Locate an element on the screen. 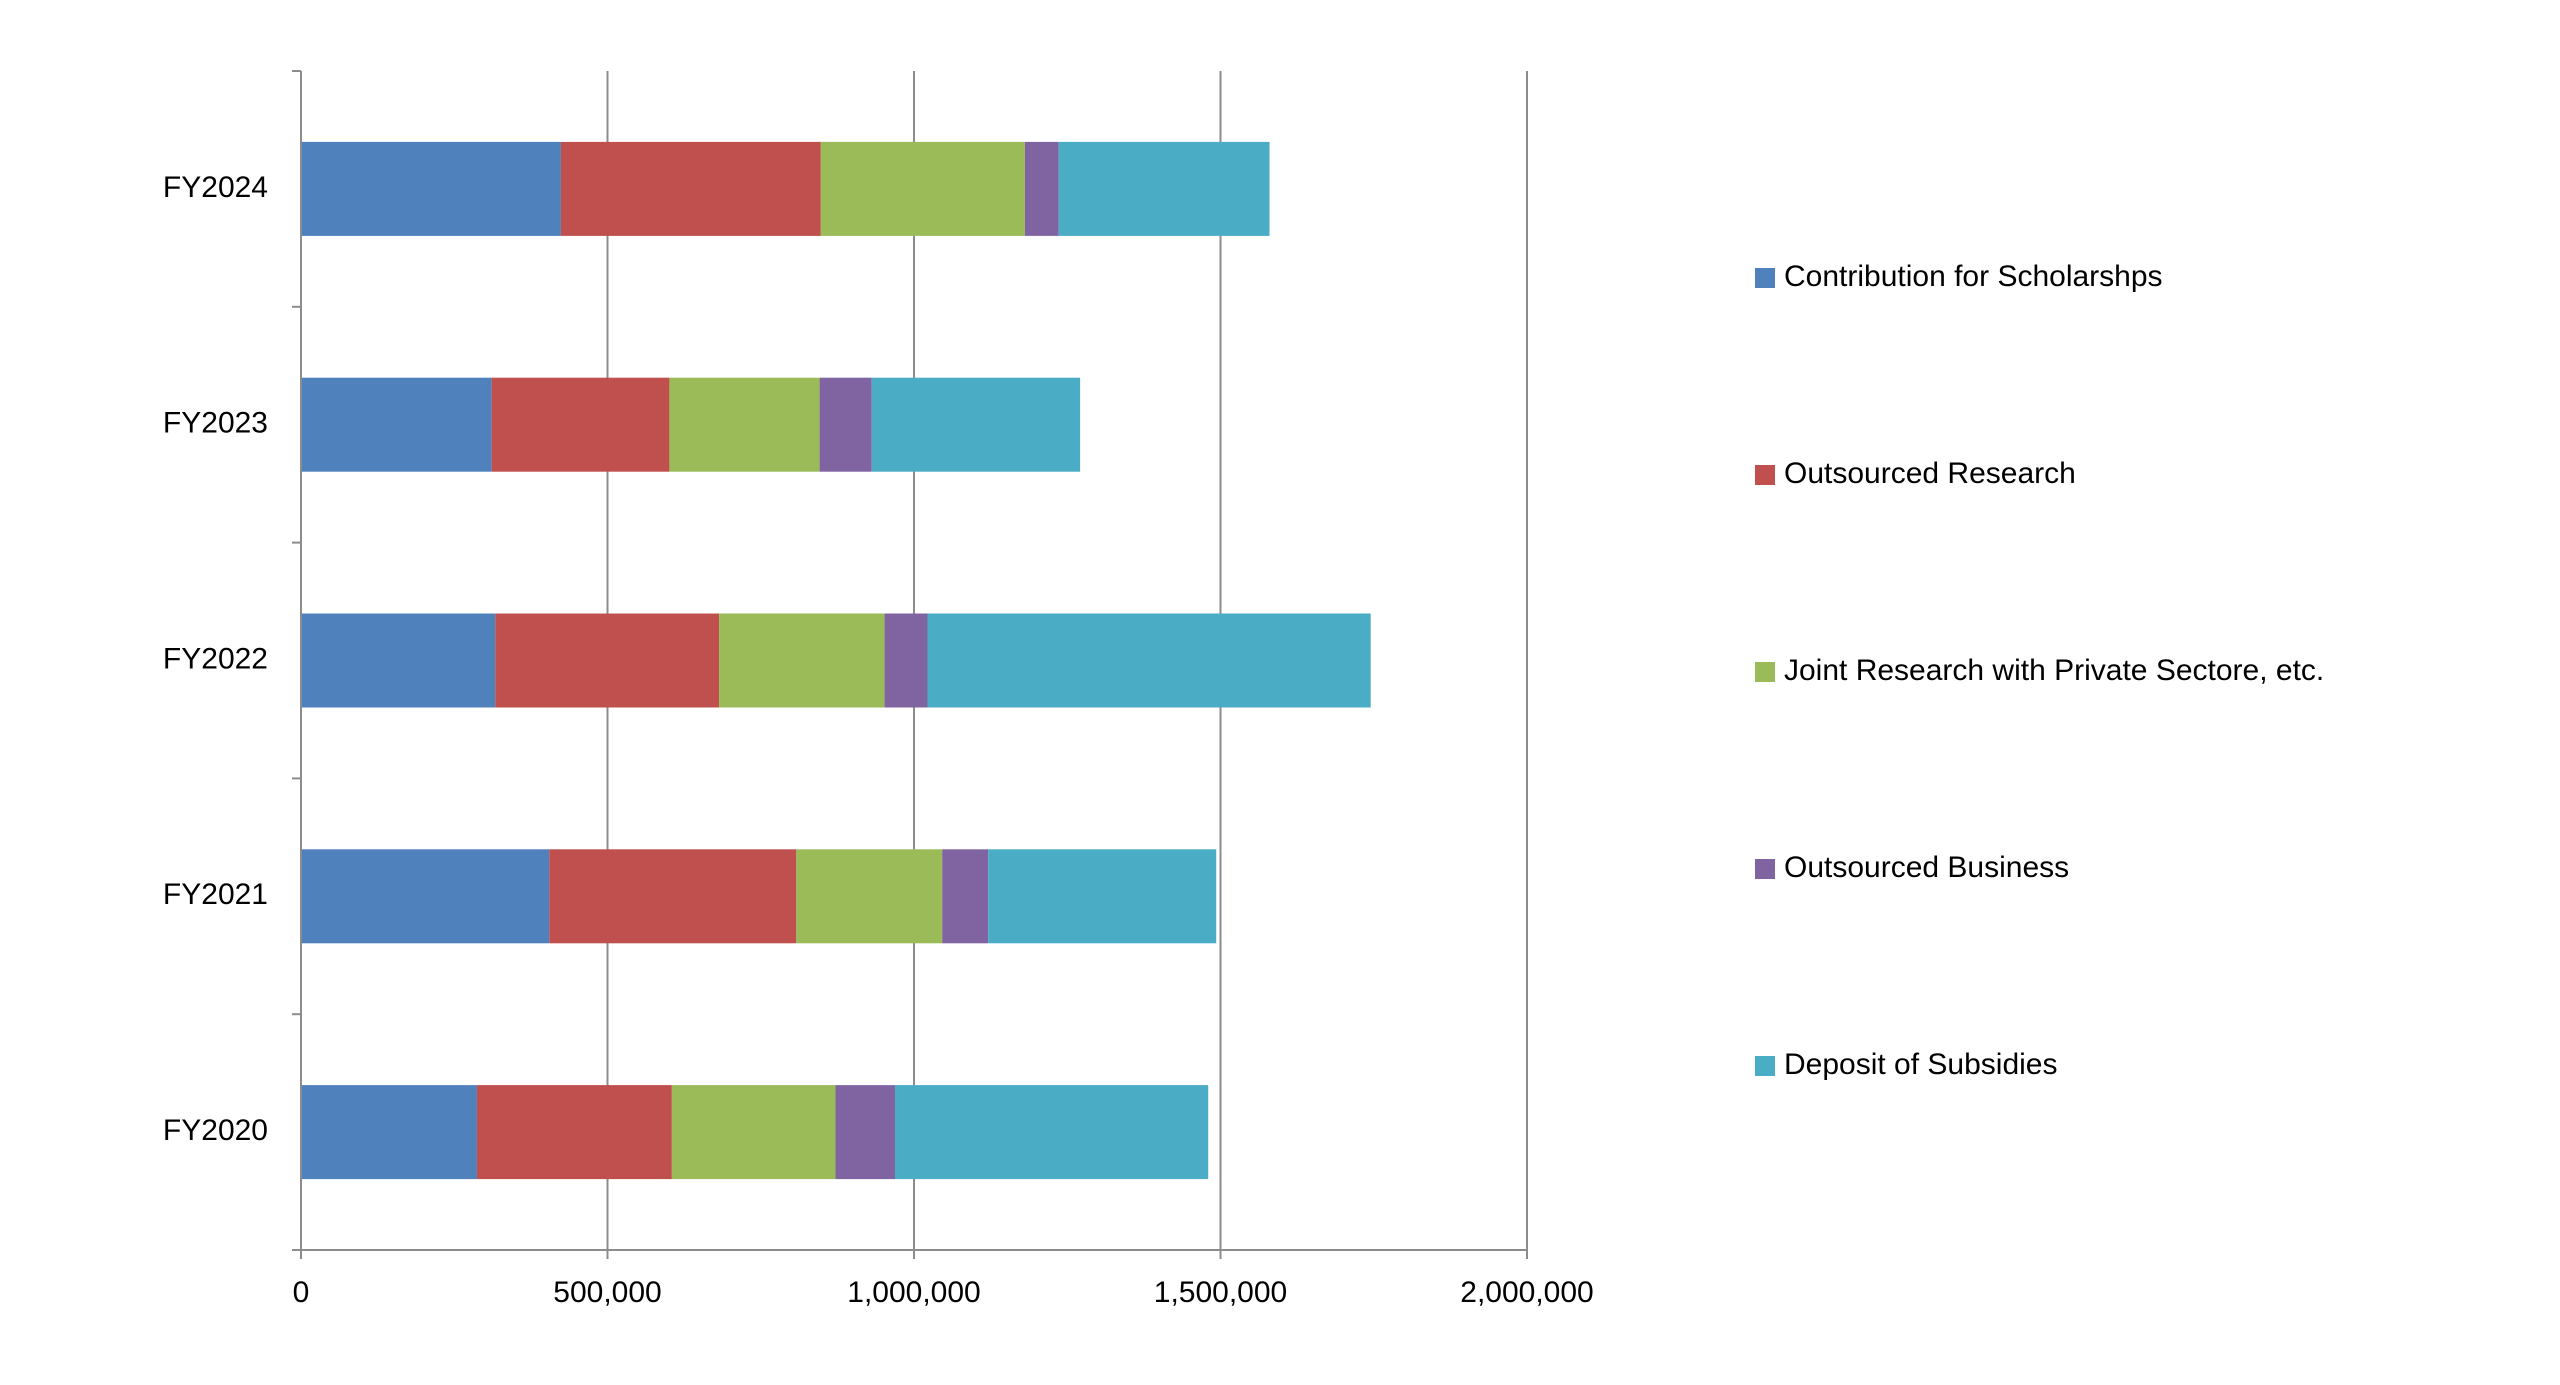 This screenshot has height=1385, width=2560. category-labels: FY2020 FY2021 FY2022 FY2023 FY2024 is located at coordinates (215, 659).